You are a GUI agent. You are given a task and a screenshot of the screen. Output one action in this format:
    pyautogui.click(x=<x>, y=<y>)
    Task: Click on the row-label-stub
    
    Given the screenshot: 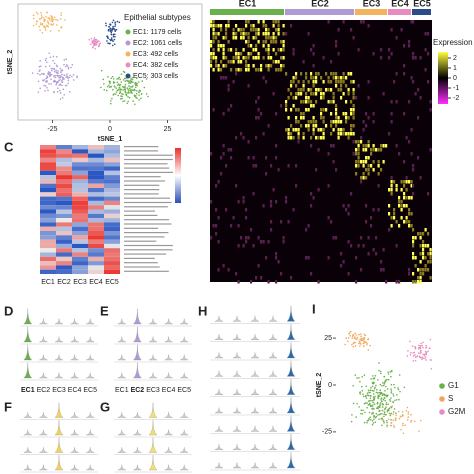 What is the action you would take?
    pyautogui.click(x=141, y=263)
    